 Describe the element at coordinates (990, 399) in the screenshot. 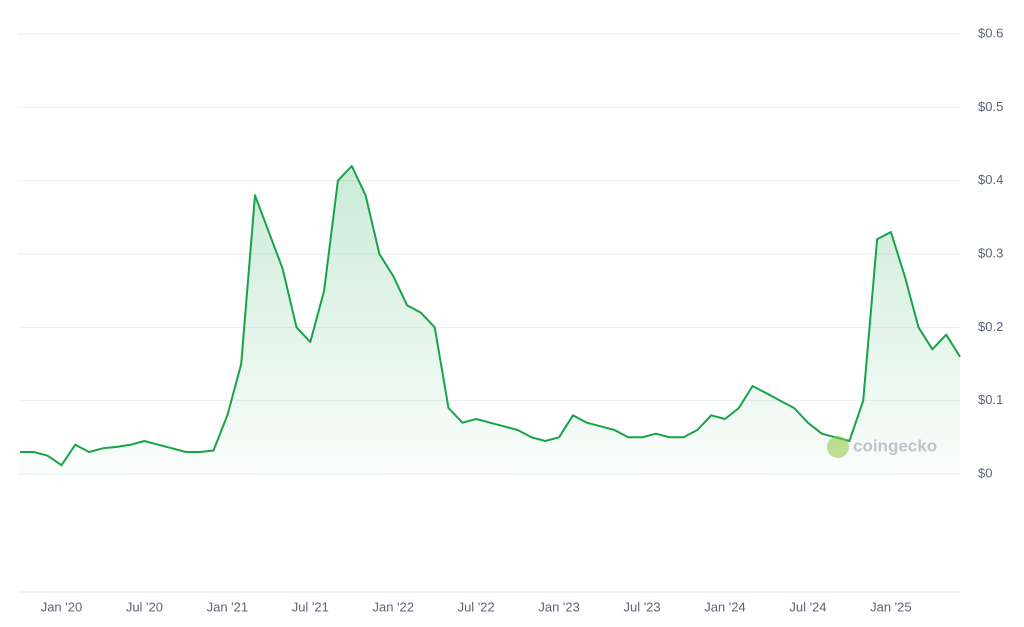

I see `y-tick-label: $0.1` at that location.